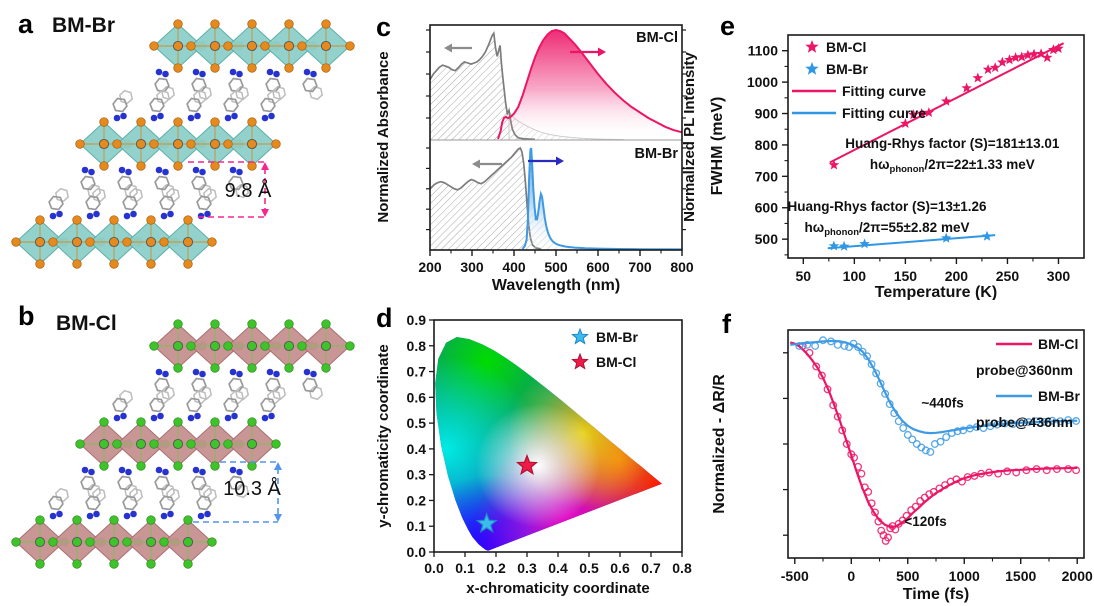 Image resolution: width=1094 pixels, height=606 pixels. Describe the element at coordinates (1059, 396) in the screenshot. I see `f-legend-bmbr-label: BM-Br` at that location.